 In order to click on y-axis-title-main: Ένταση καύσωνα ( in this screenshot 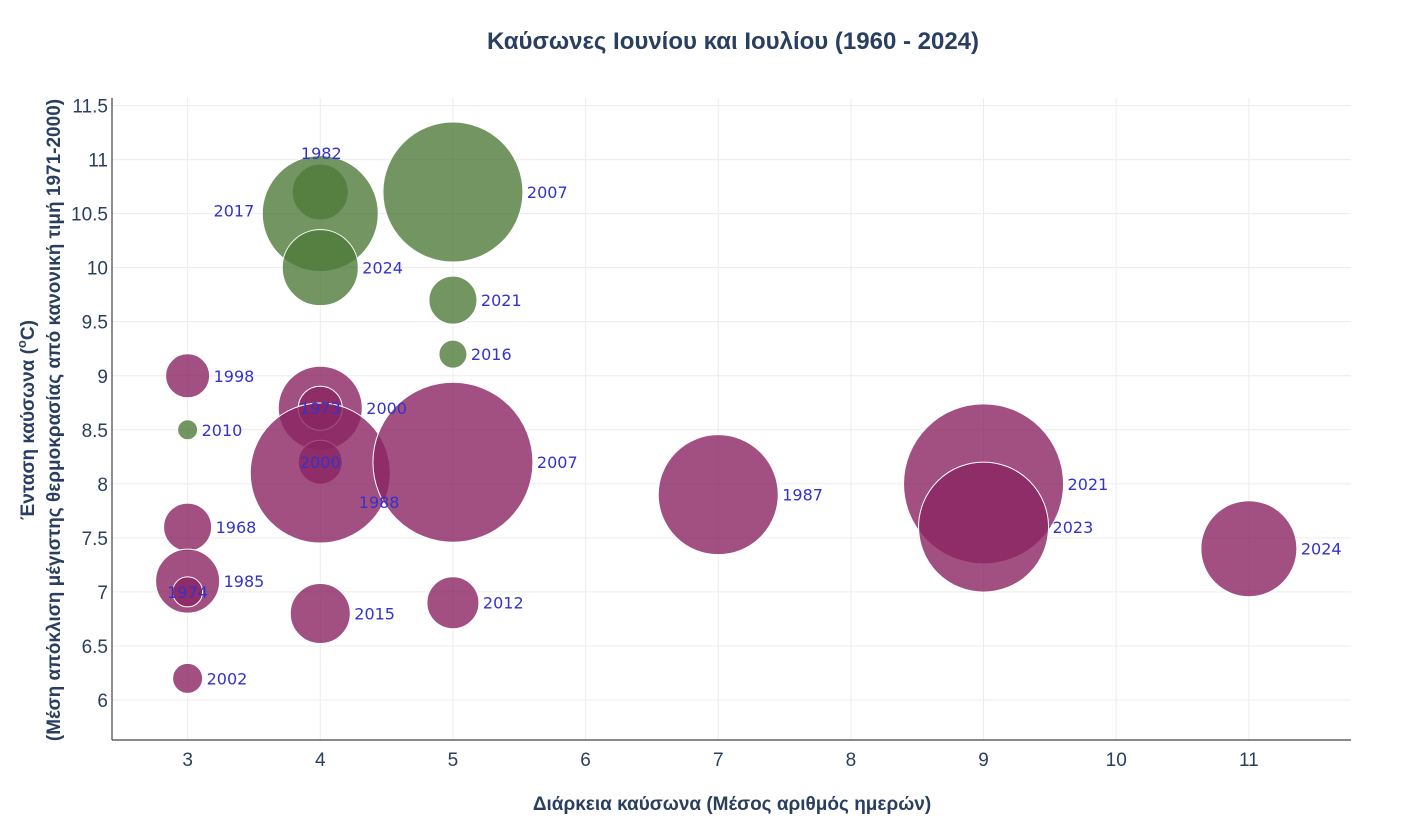, I will do `click(28, 433)`.